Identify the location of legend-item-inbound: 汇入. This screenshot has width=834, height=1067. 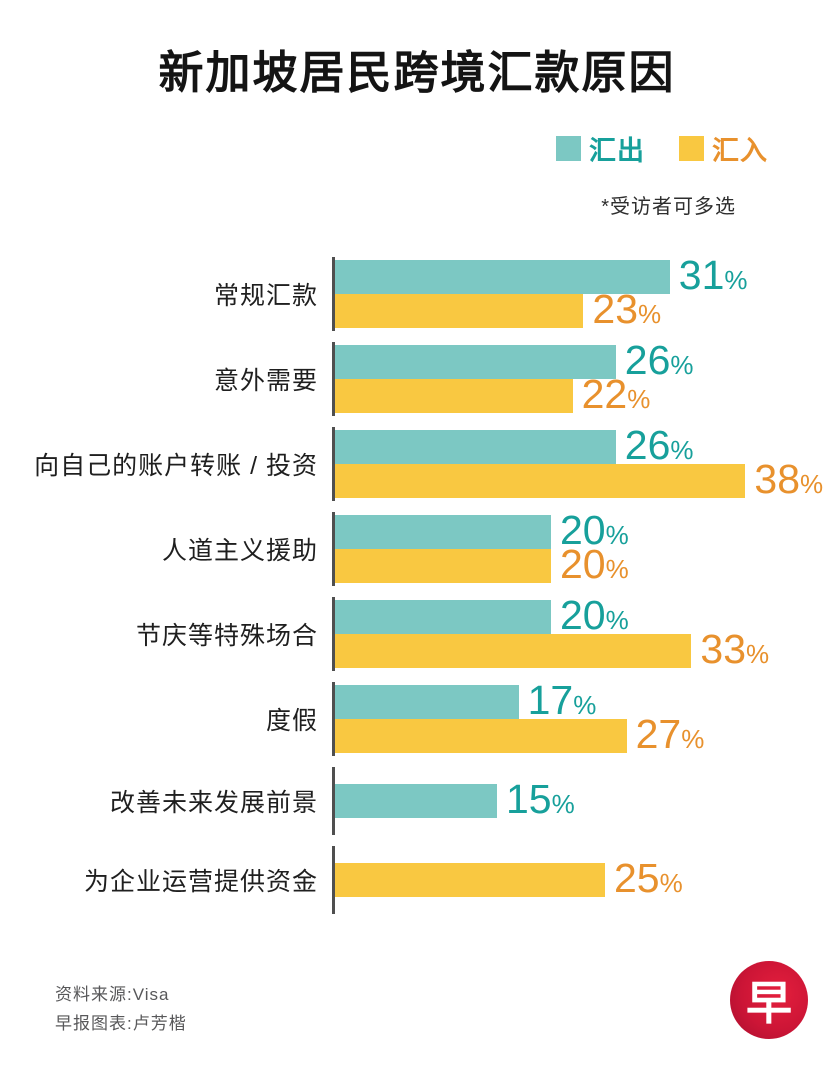
(723, 148).